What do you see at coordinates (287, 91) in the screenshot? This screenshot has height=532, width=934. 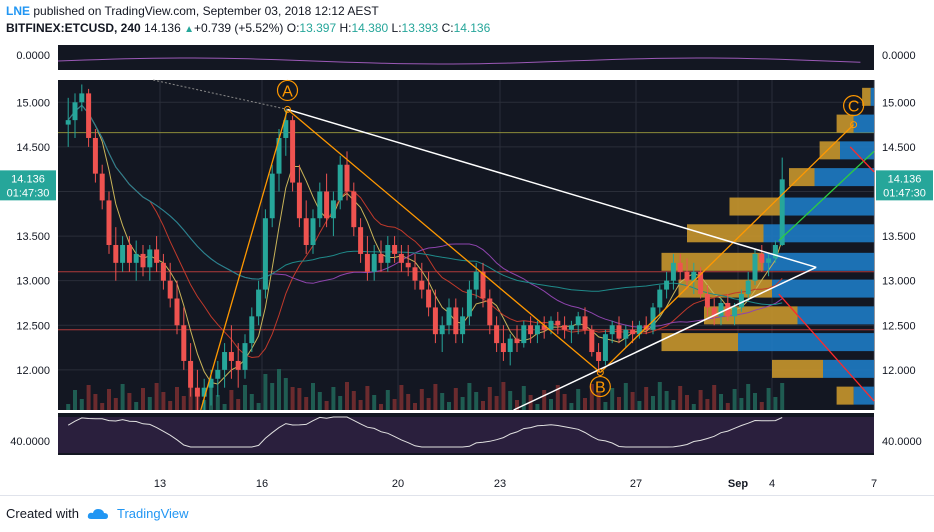 I see `pattern-point-label: A` at bounding box center [287, 91].